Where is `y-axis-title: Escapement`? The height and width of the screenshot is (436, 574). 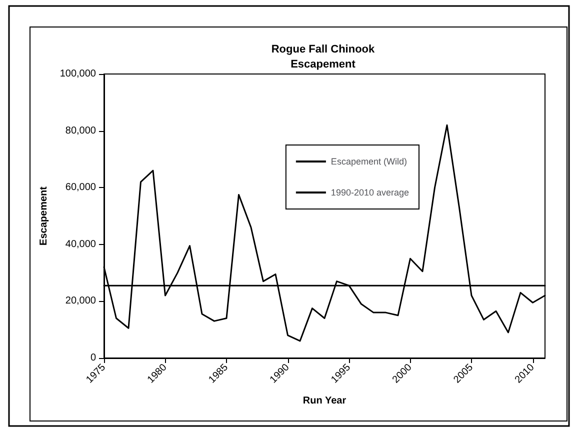 y-axis-title: Escapement is located at coordinates (44, 216).